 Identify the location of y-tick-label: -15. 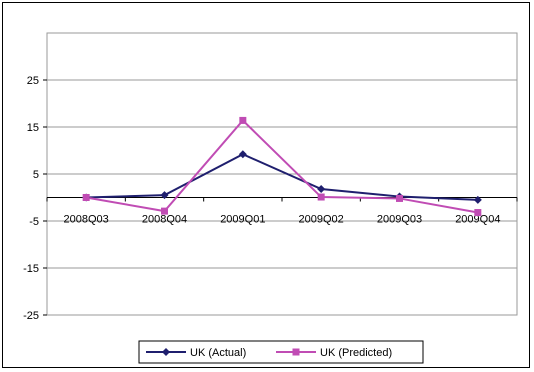
(31, 269).